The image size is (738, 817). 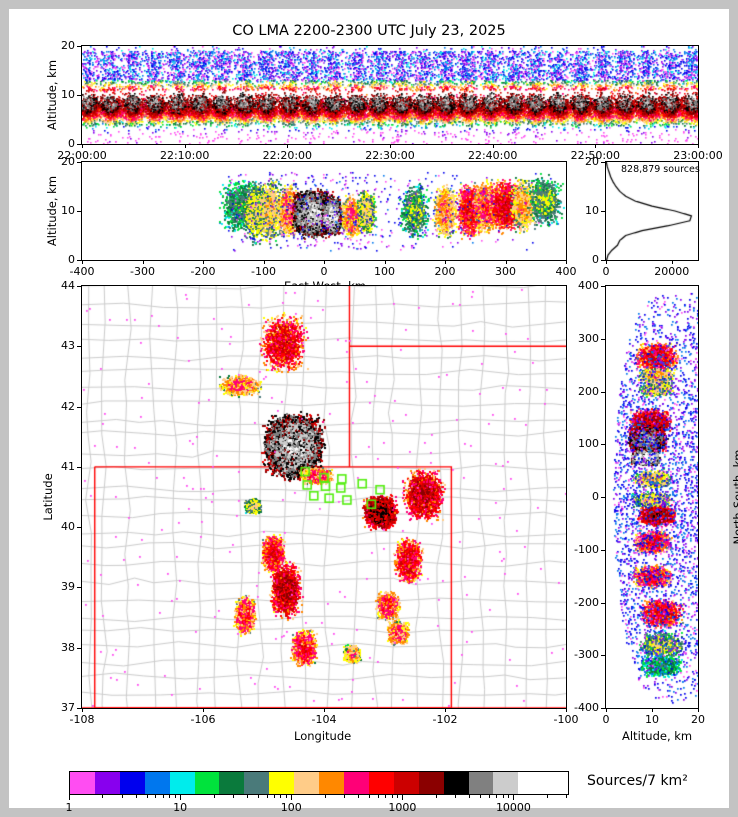 I want to click on east-west-height-canvas, so click(x=324, y=211).